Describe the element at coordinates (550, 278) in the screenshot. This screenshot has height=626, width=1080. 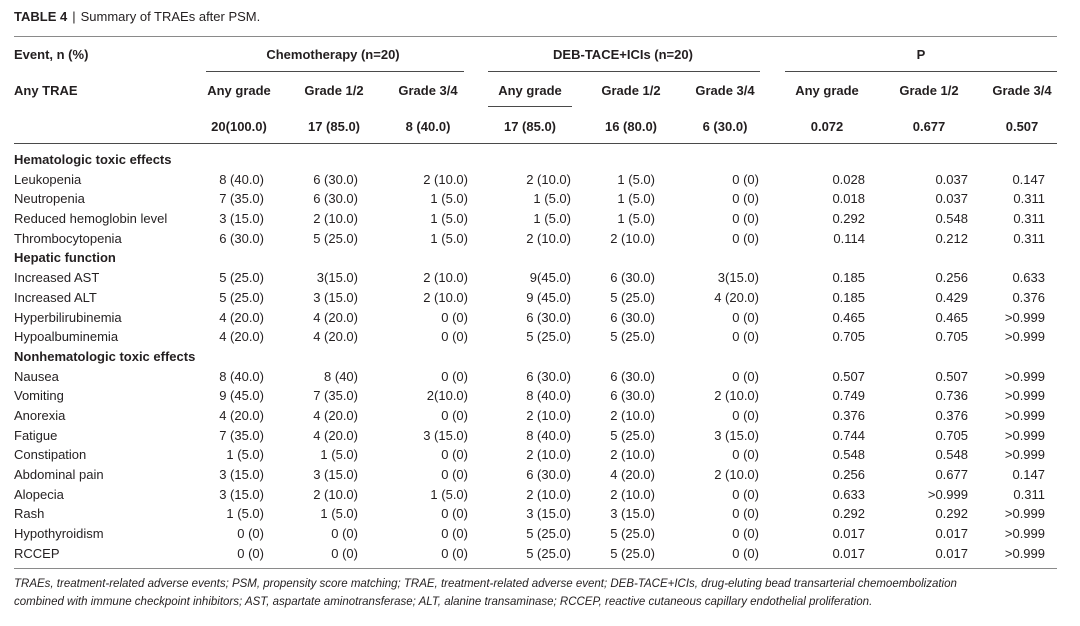
I see `table-cell: 9(45.0)` at that location.